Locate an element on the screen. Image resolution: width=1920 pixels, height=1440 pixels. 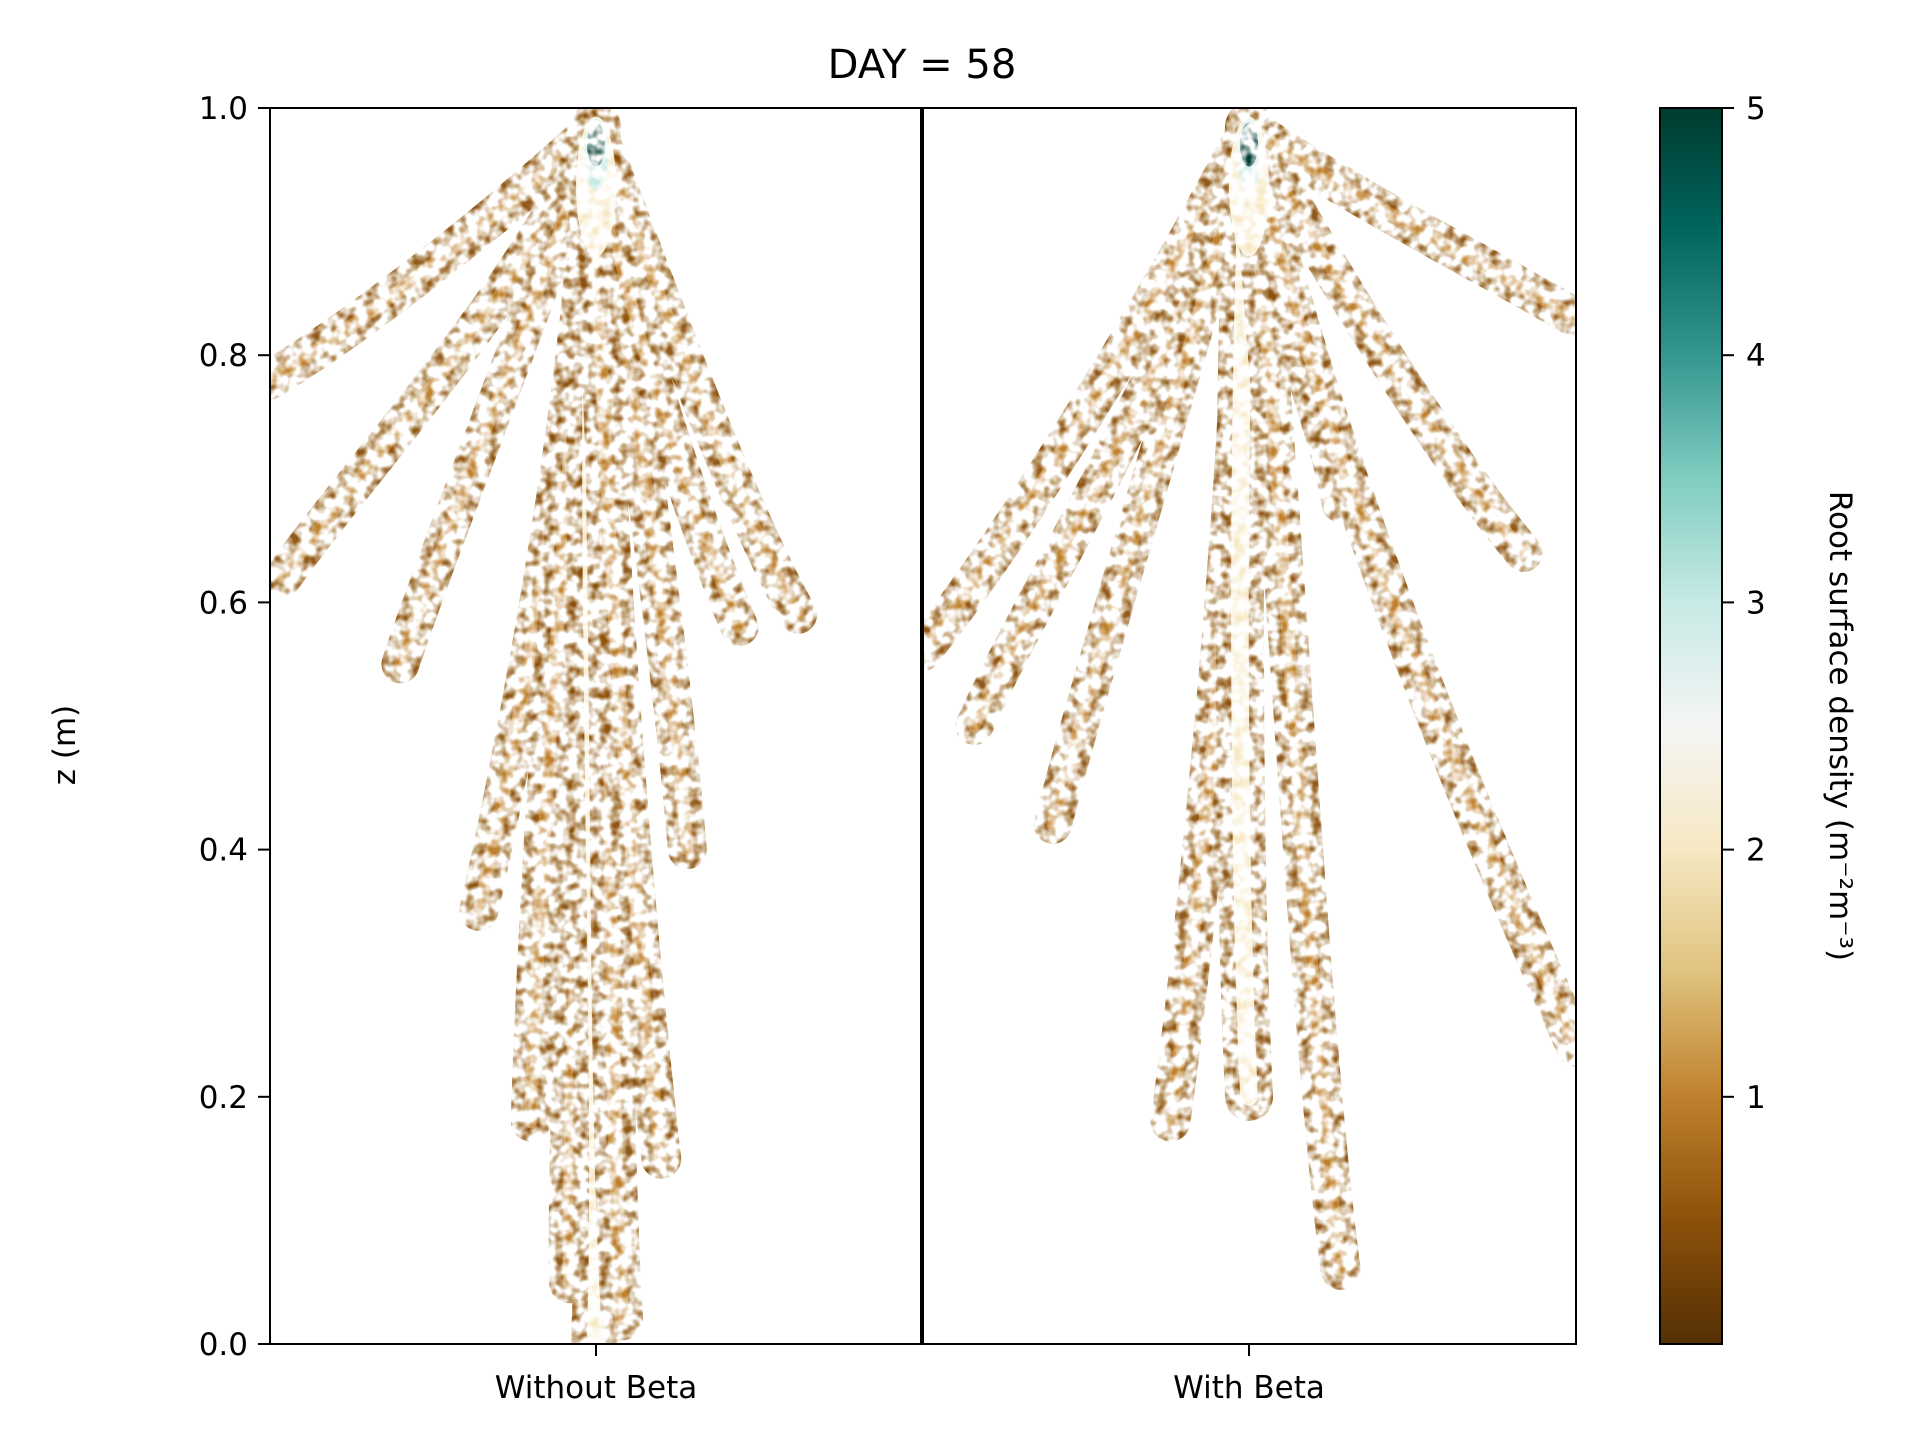
y-axis-ticks: 0.0 0.2 0.4 0.6 0.8 1.0 is located at coordinates (234, 727).